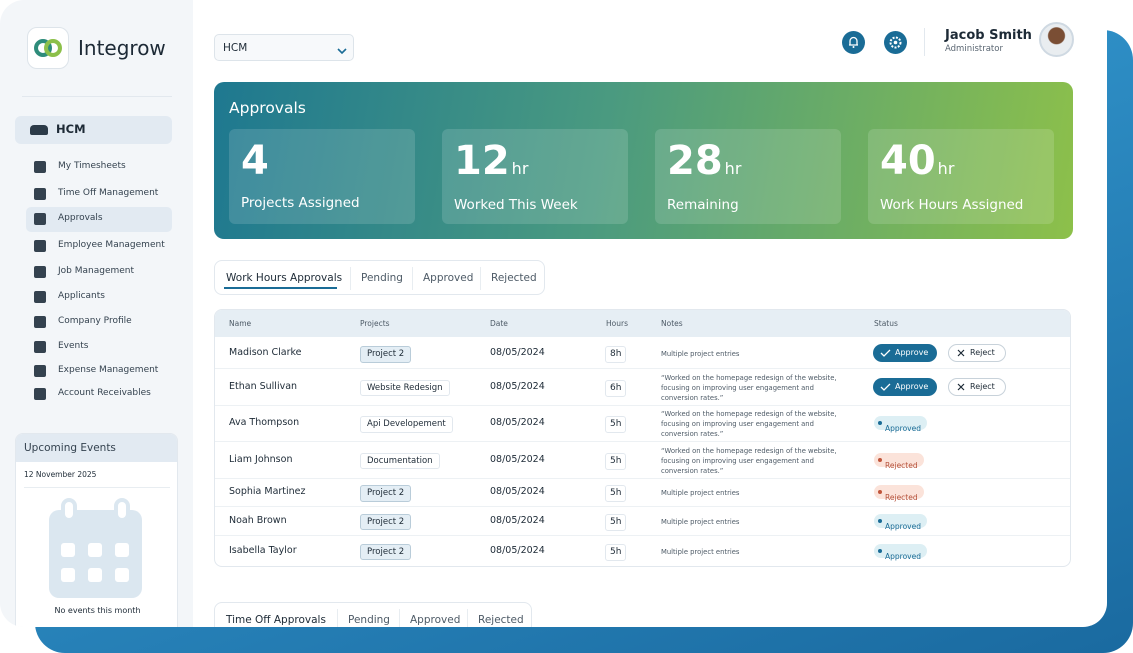 Image resolution: width=1133 pixels, height=653 pixels. What do you see at coordinates (93, 130) in the screenshot?
I see `nav-section: HCM` at bounding box center [93, 130].